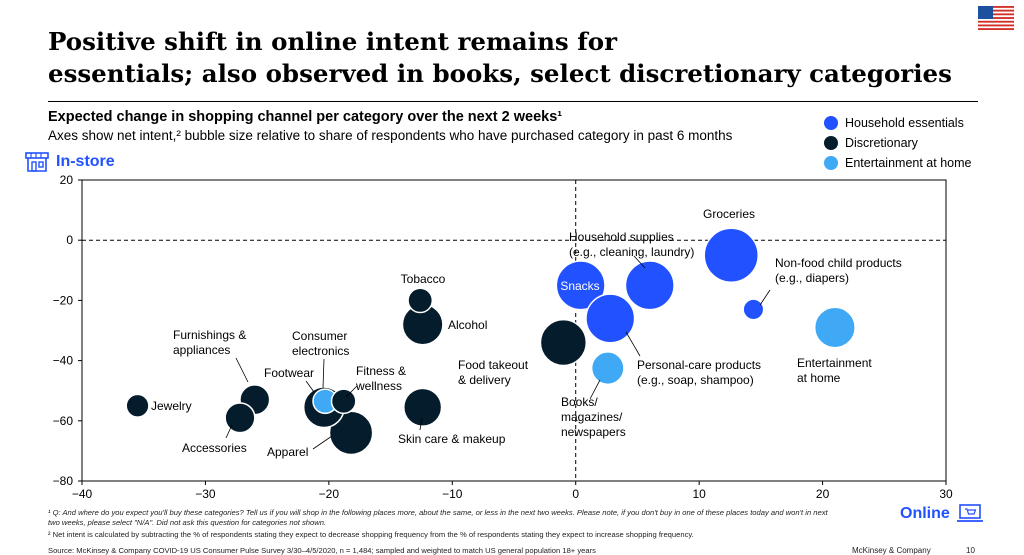 Image resolution: width=1024 pixels, height=555 pixels. Describe the element at coordinates (209, 342) in the screenshot. I see `bubble-label: Furnishings & appliances` at that location.